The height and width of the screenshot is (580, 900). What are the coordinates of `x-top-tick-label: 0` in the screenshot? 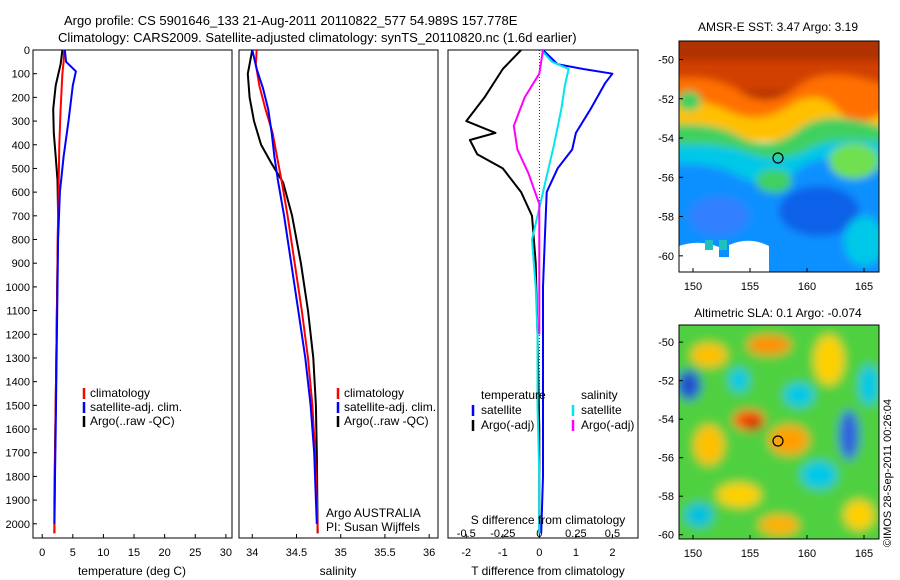 It's located at (539, 534).